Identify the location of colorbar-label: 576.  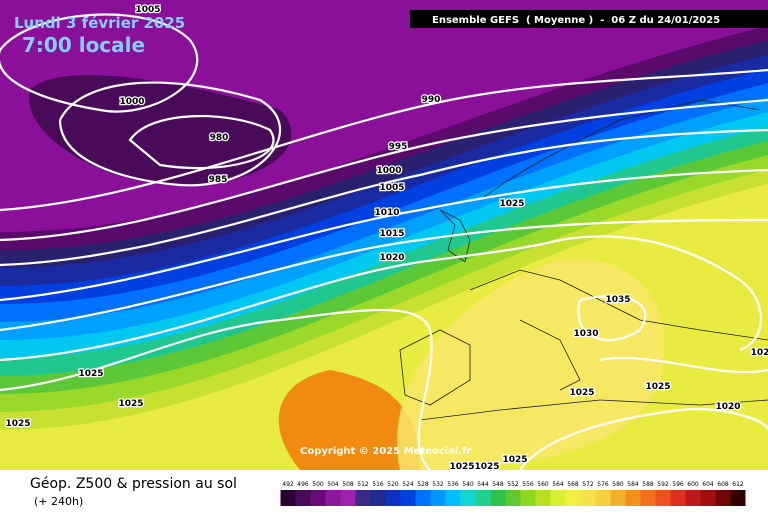
(603, 484).